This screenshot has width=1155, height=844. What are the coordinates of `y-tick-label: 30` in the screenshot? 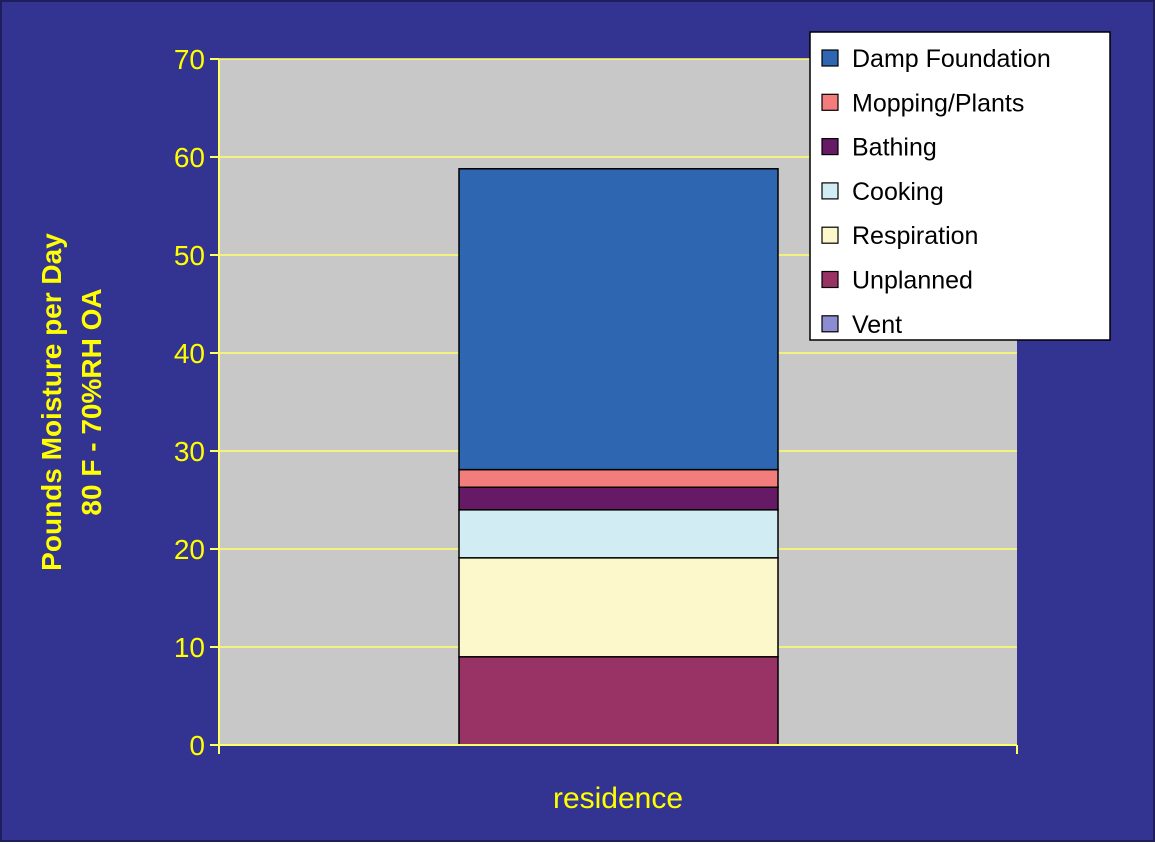 It's located at (189, 451).